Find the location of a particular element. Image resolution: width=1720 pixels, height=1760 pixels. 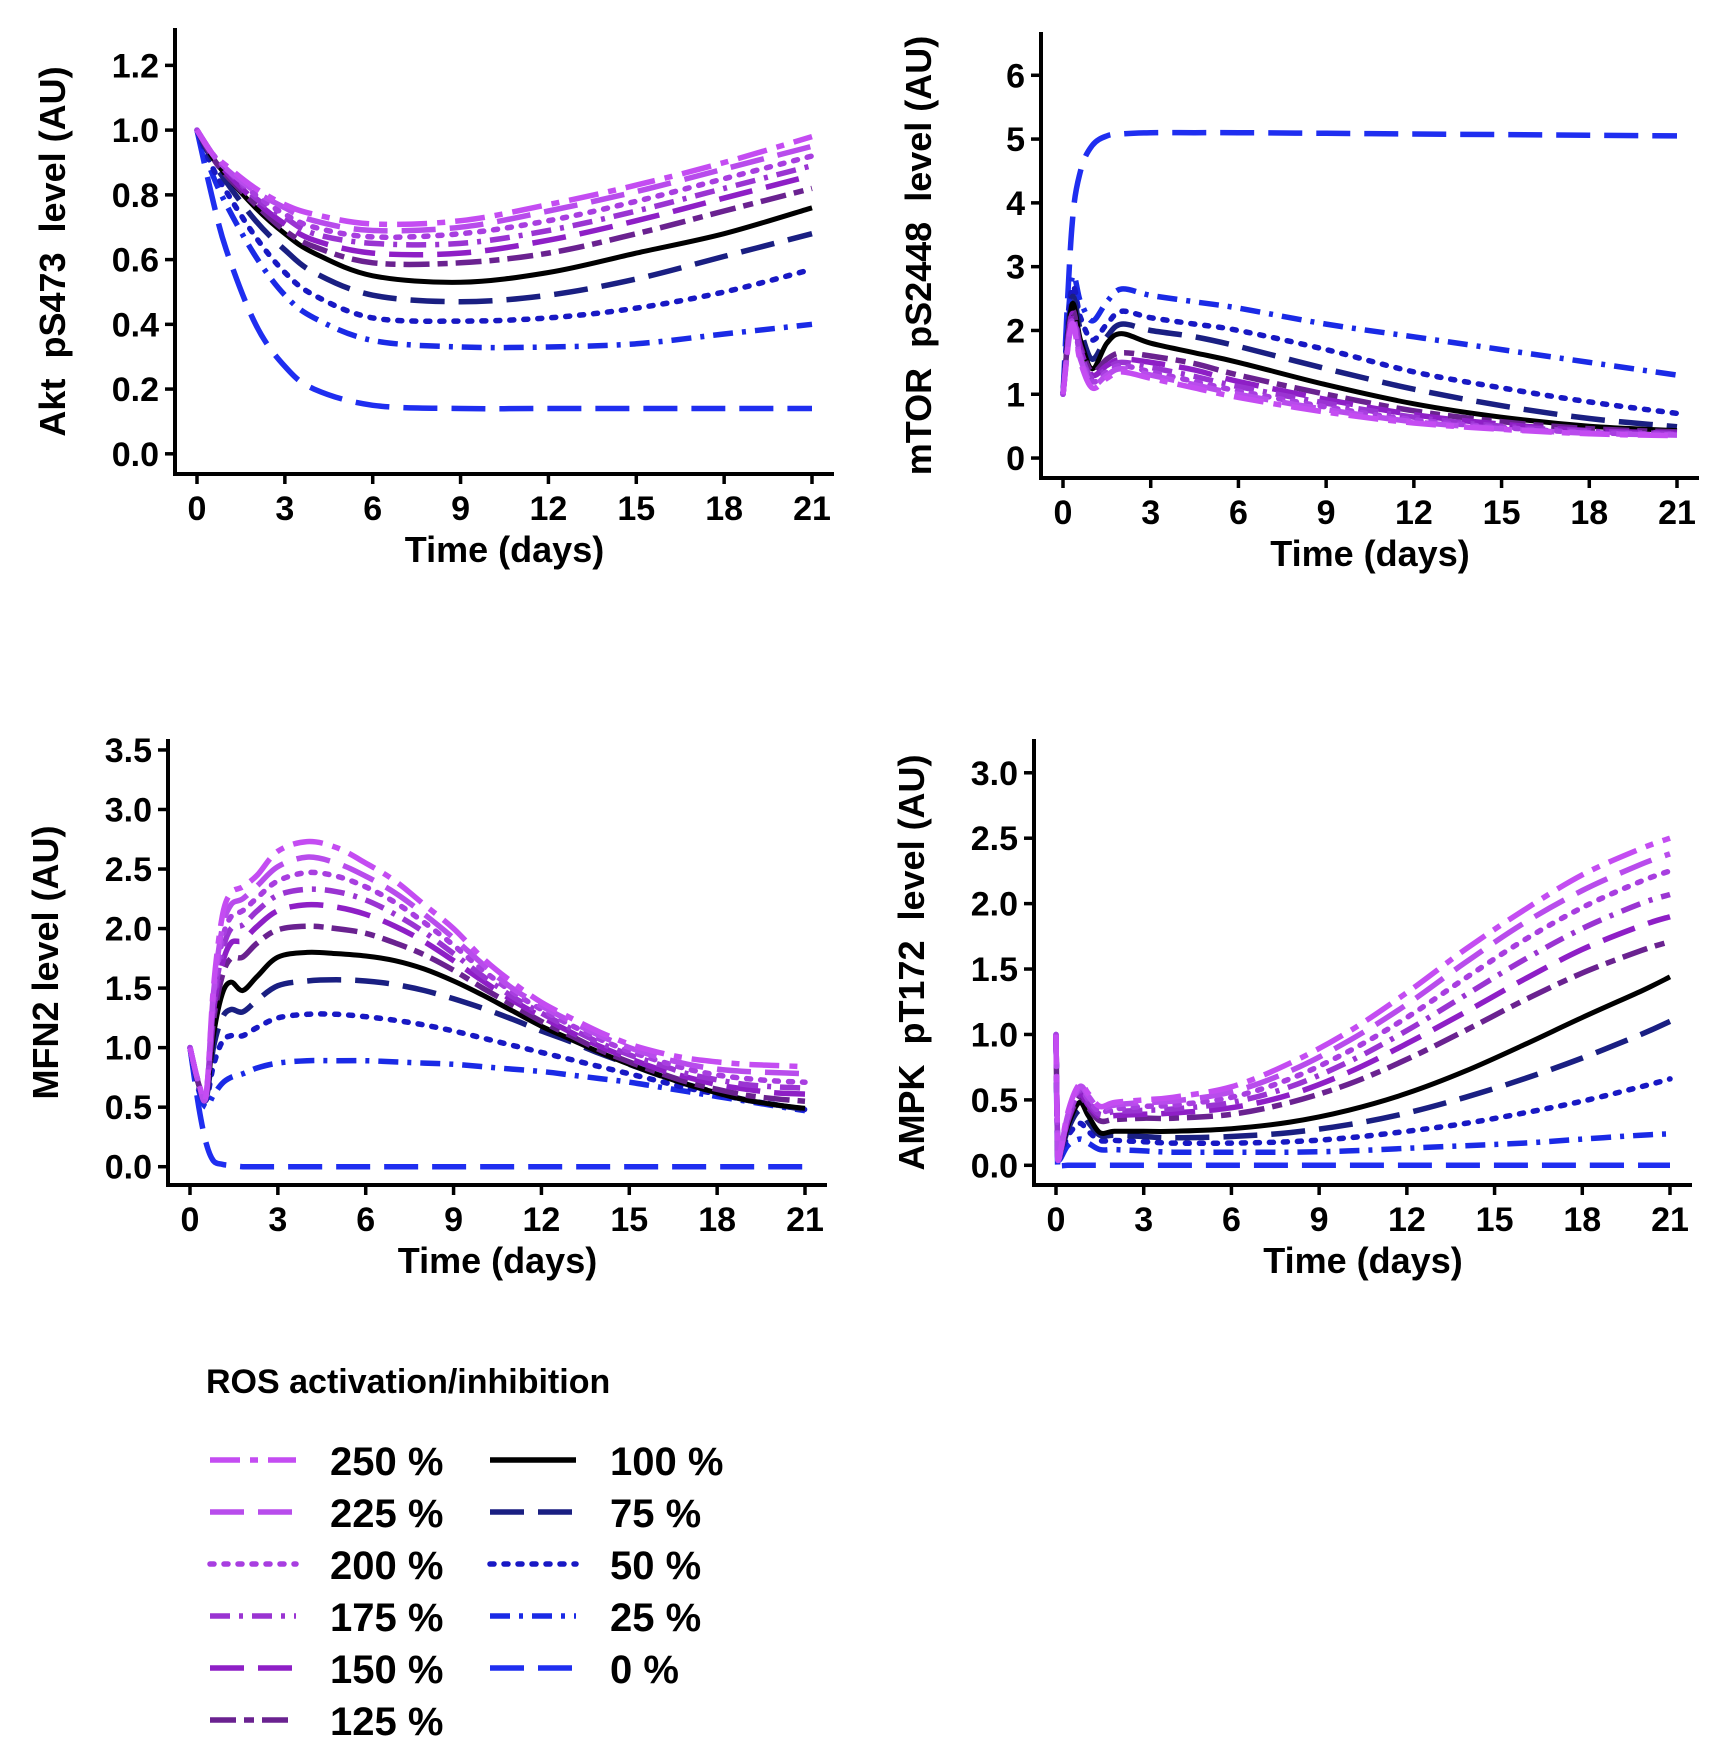

legend-label: 0 % is located at coordinates (644, 1670).